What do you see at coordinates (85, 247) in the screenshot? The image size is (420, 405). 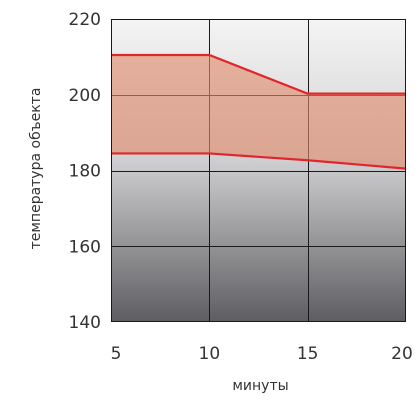 I see `y-tick-label-160: 160` at bounding box center [85, 247].